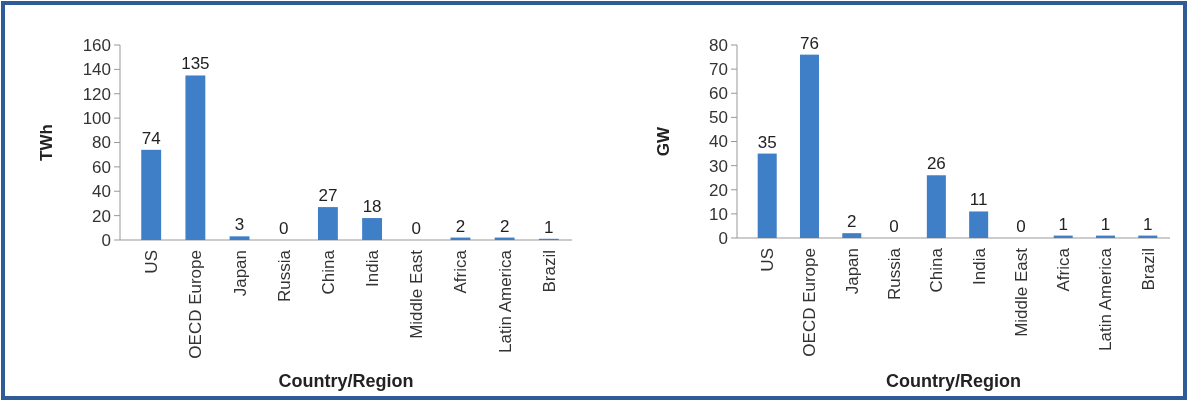  Describe the element at coordinates (96, 119) in the screenshot. I see `y-tick-label: 100` at that location.